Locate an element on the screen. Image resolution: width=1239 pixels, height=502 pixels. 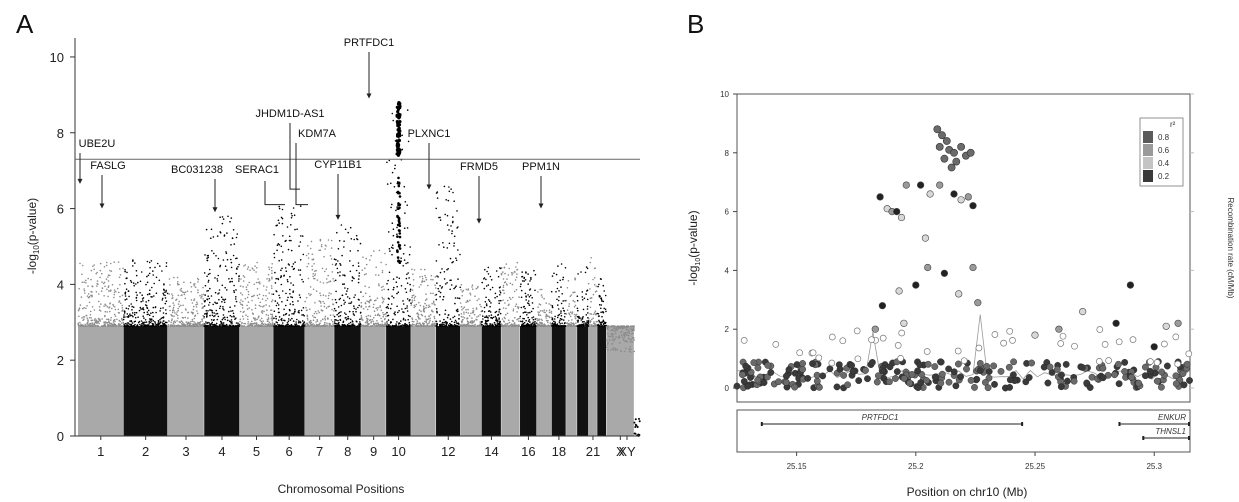
annotation-arrowhead is located at coordinates (215, 210).